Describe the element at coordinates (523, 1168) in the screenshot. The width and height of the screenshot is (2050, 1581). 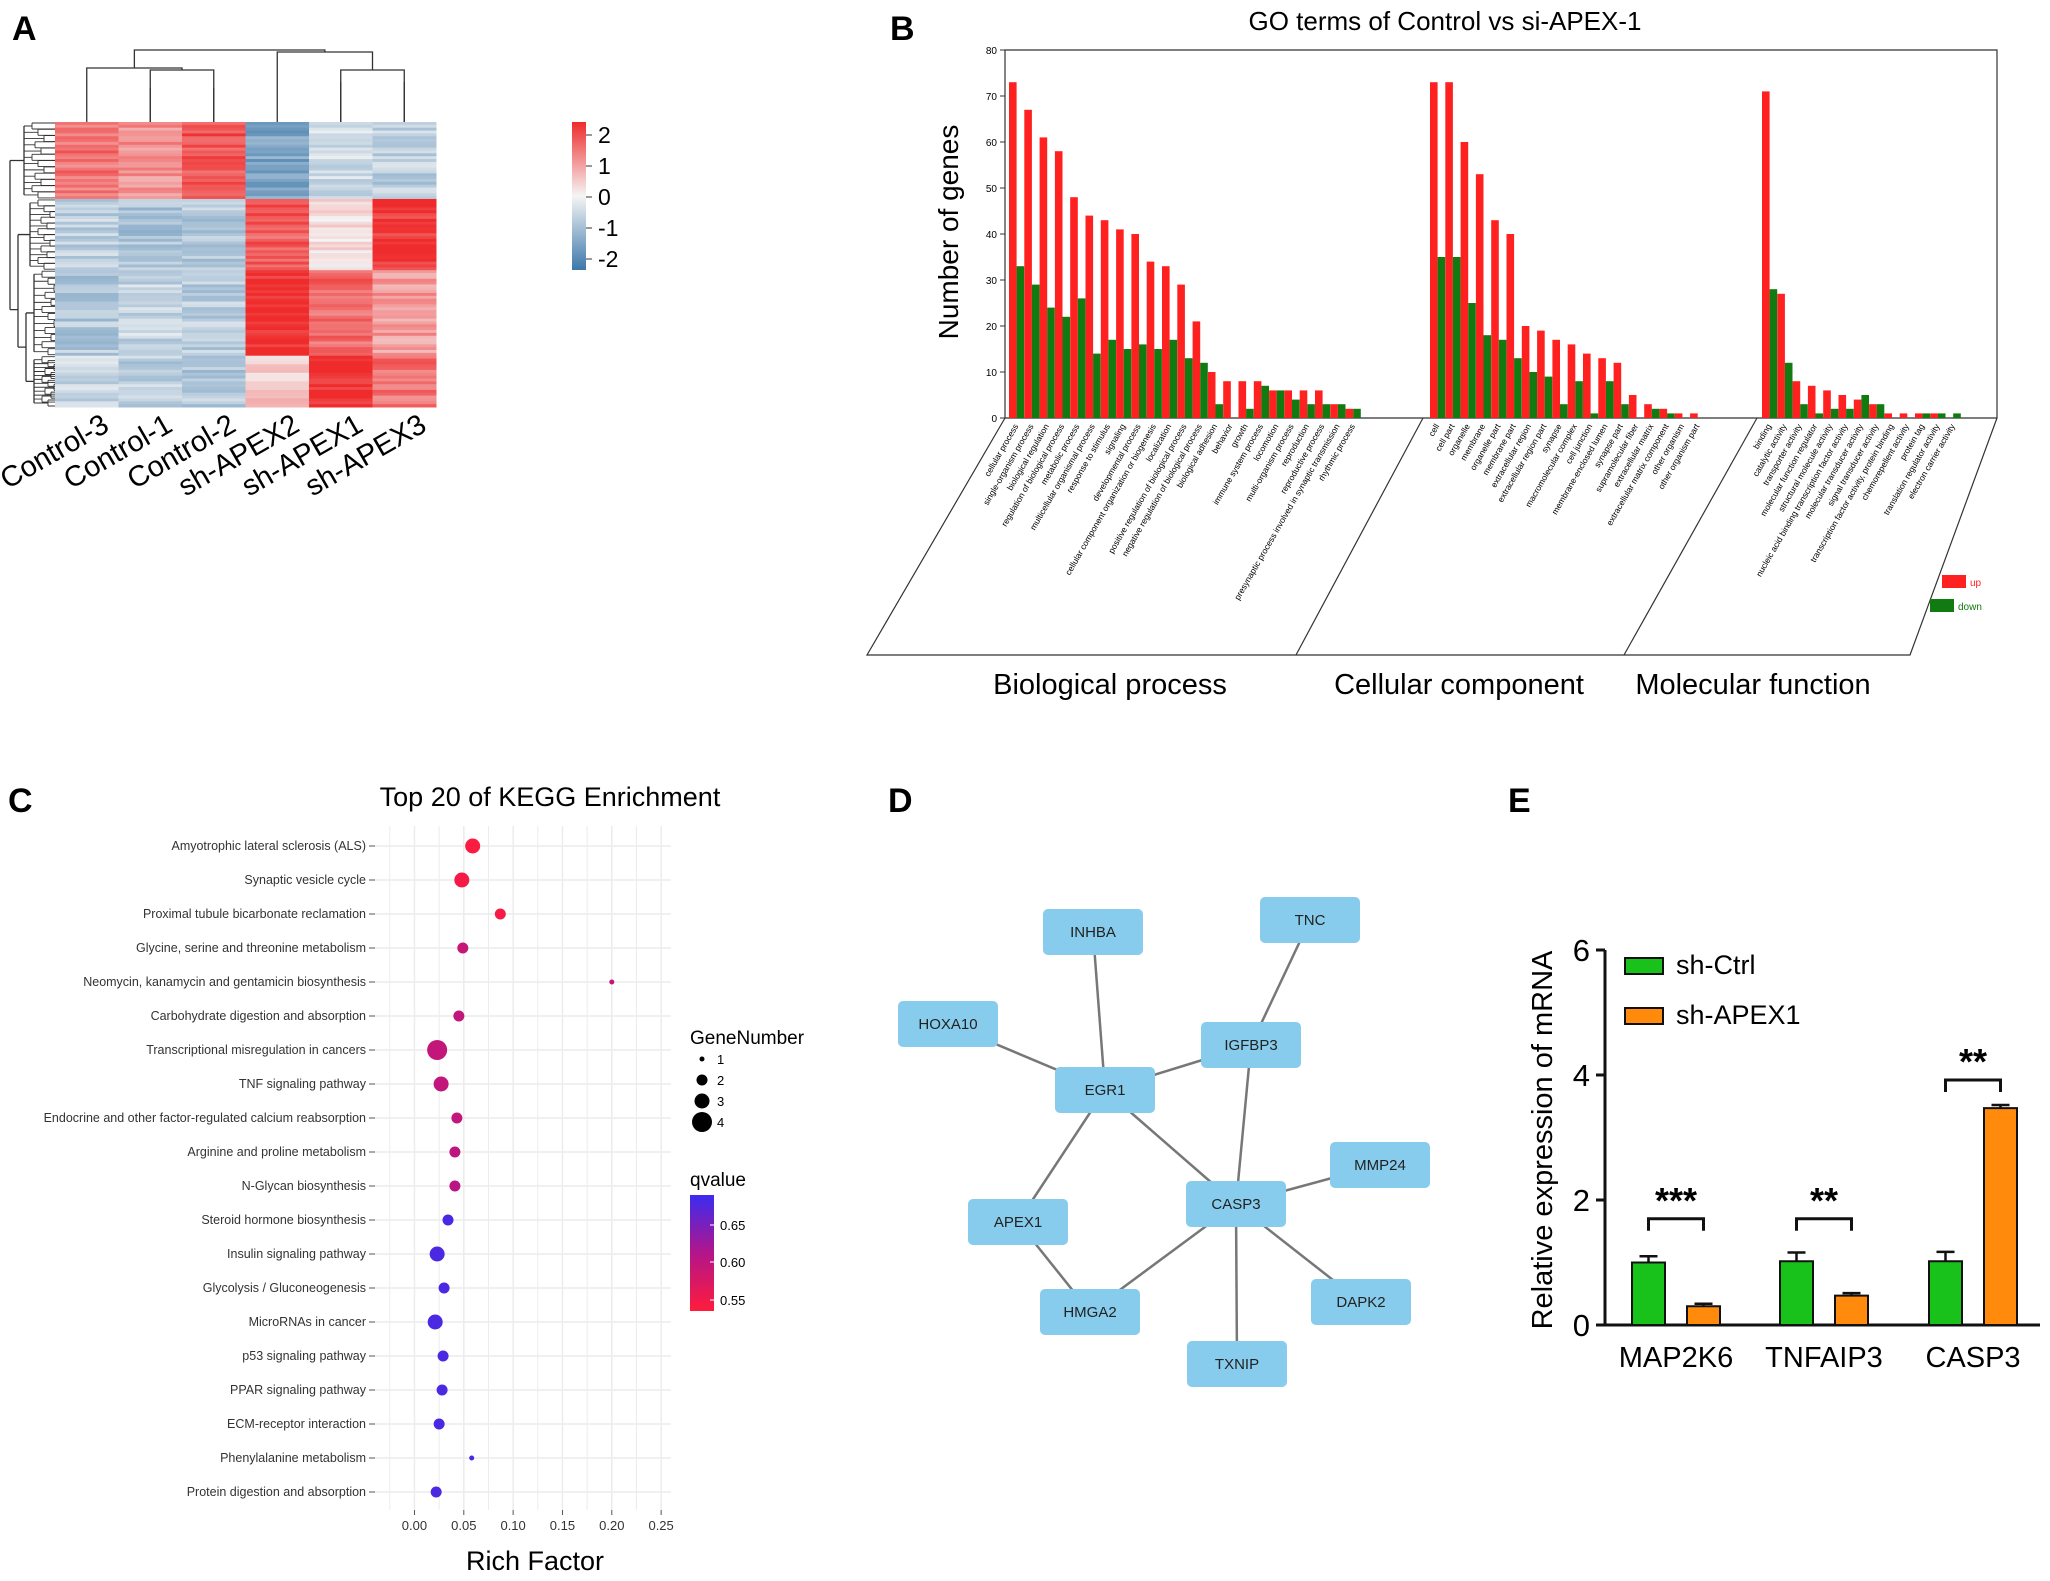
I see `kegg-plot-area` at that location.